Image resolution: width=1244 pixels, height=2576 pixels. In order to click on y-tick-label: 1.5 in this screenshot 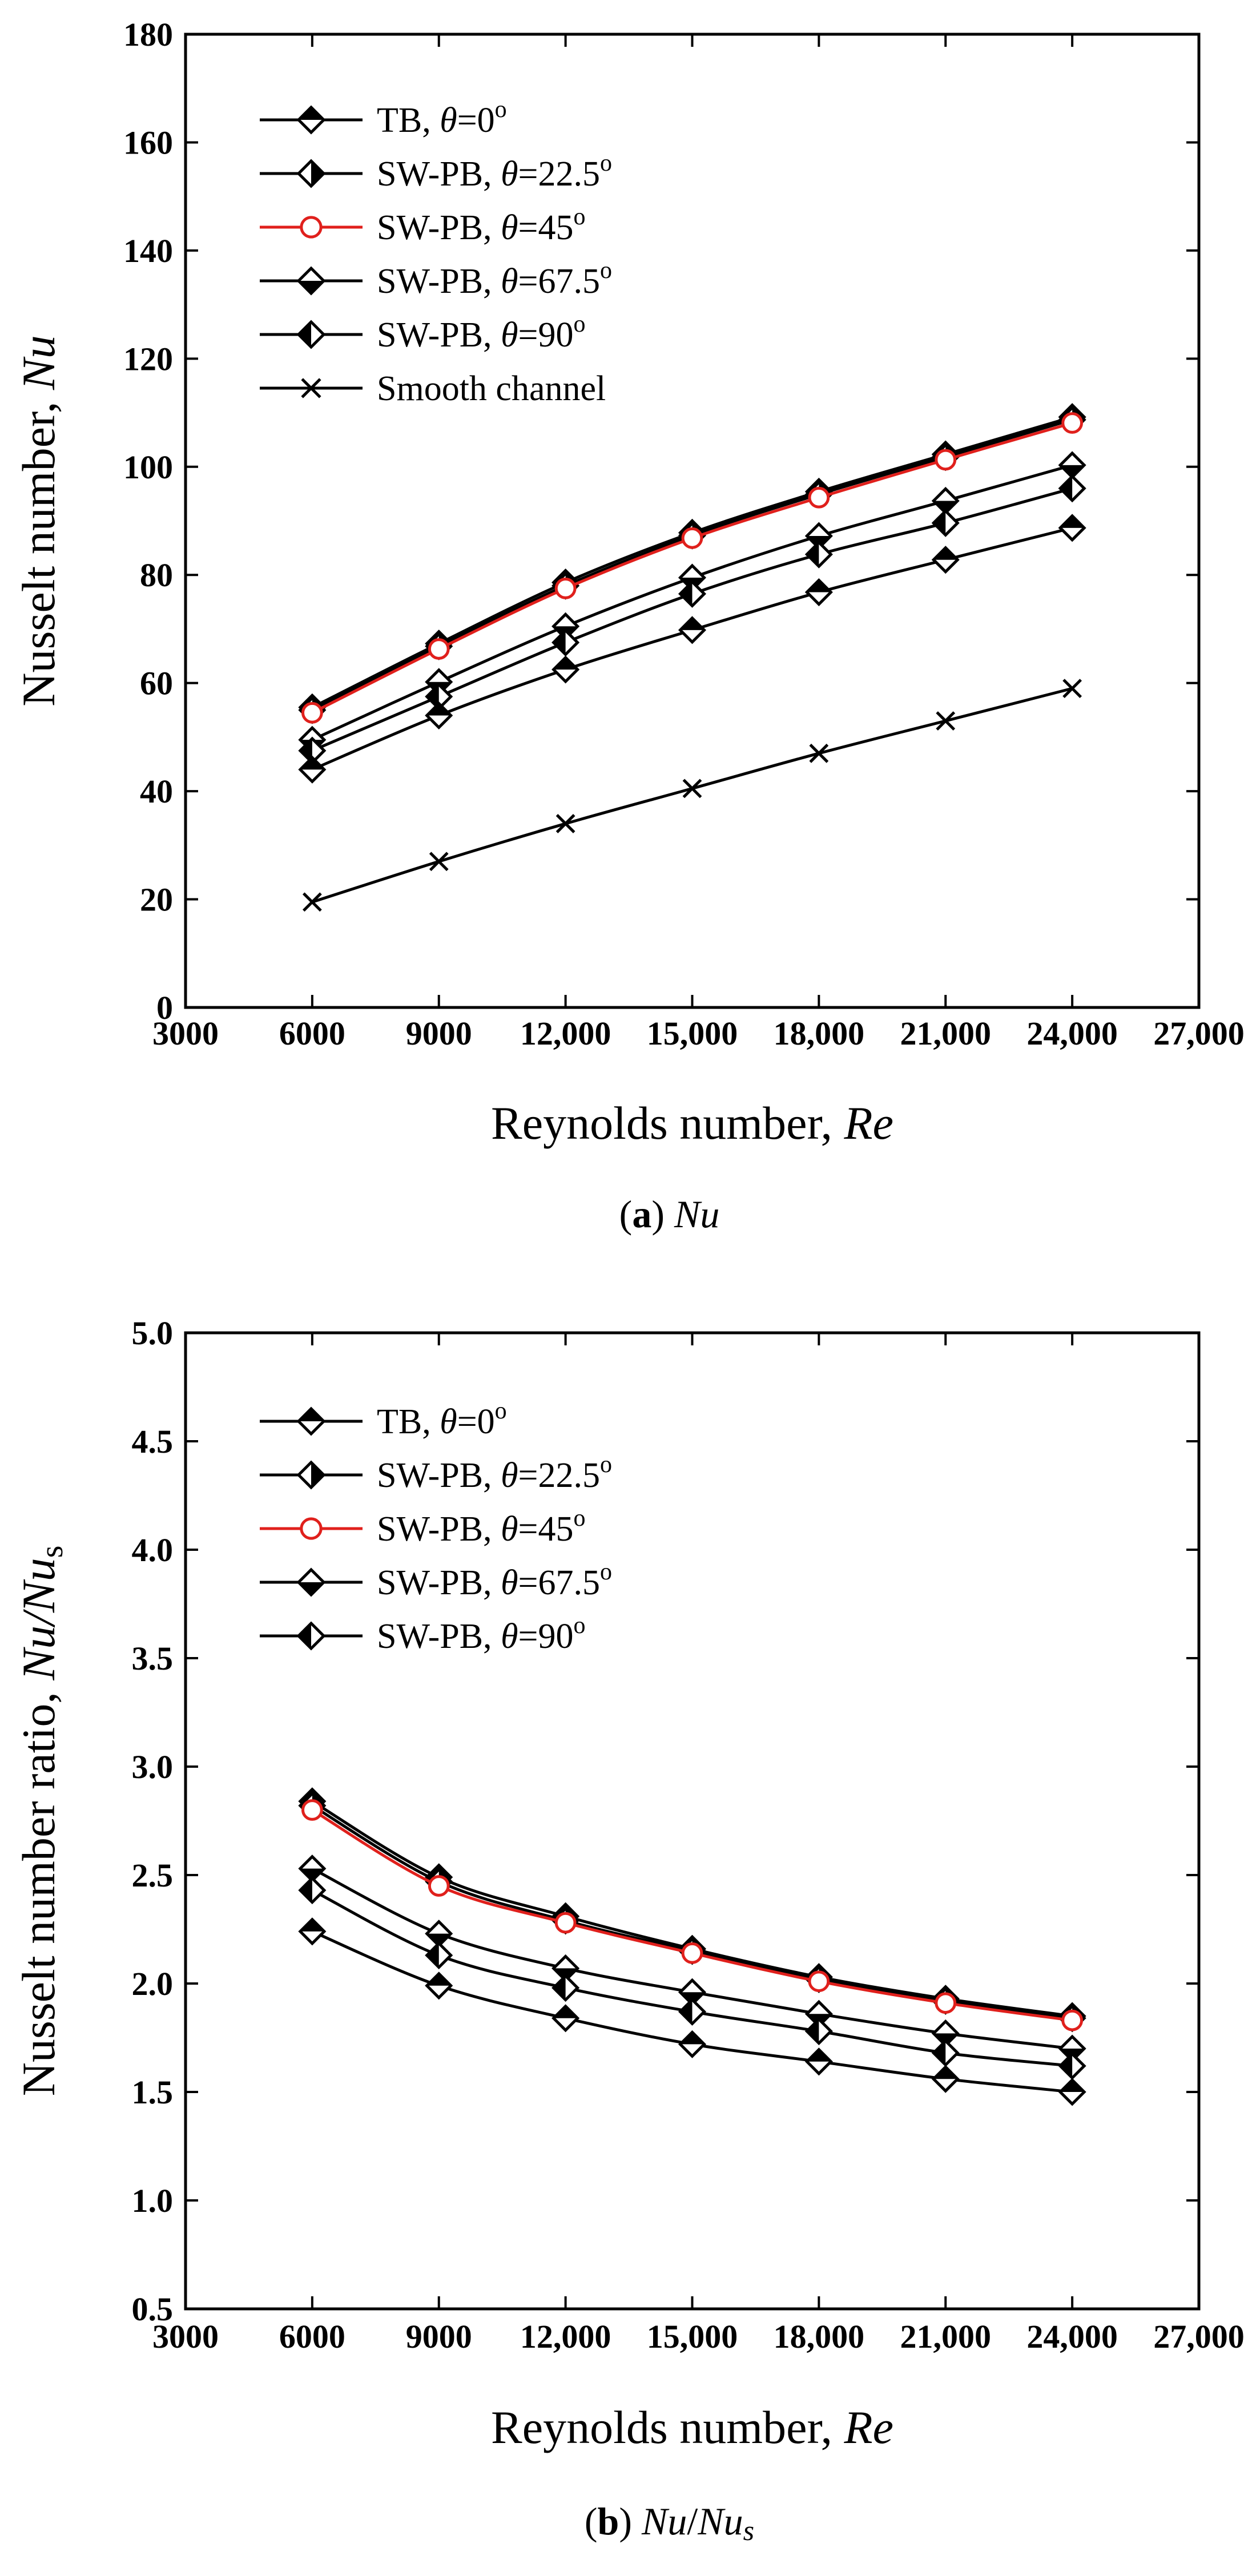, I will do `click(153, 2093)`.